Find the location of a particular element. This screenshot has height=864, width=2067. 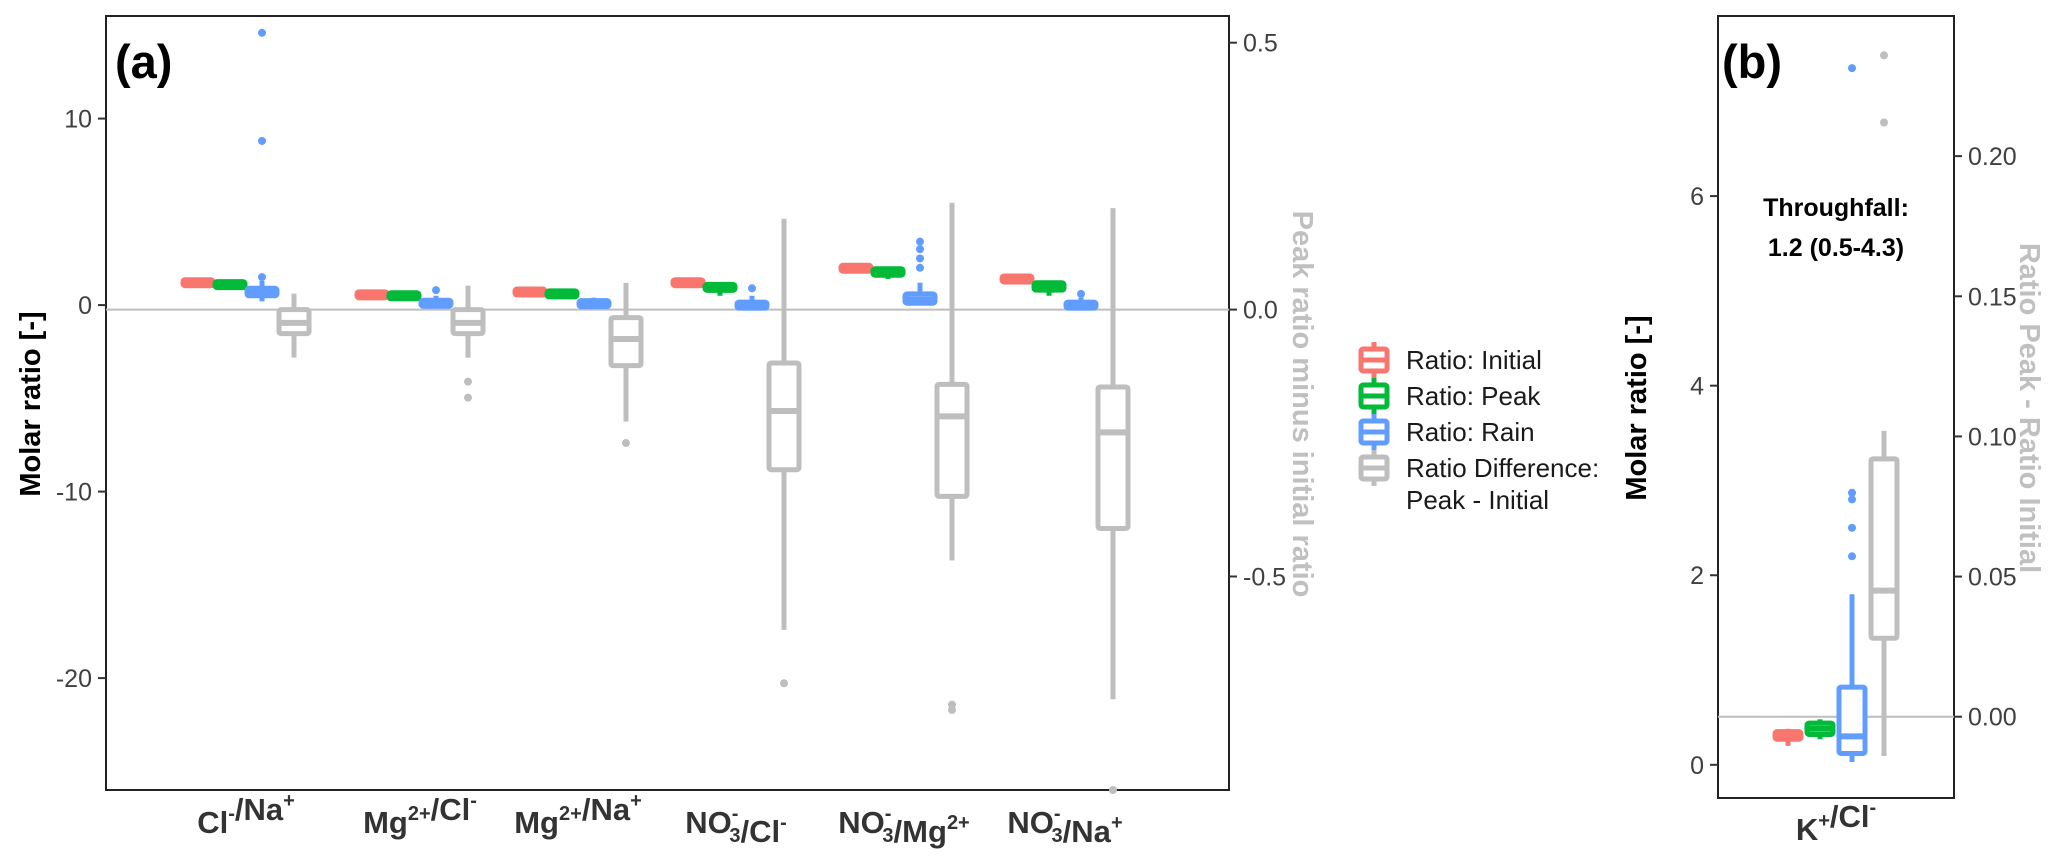

left-axis-tick-label: -20 is located at coordinates (74, 679).